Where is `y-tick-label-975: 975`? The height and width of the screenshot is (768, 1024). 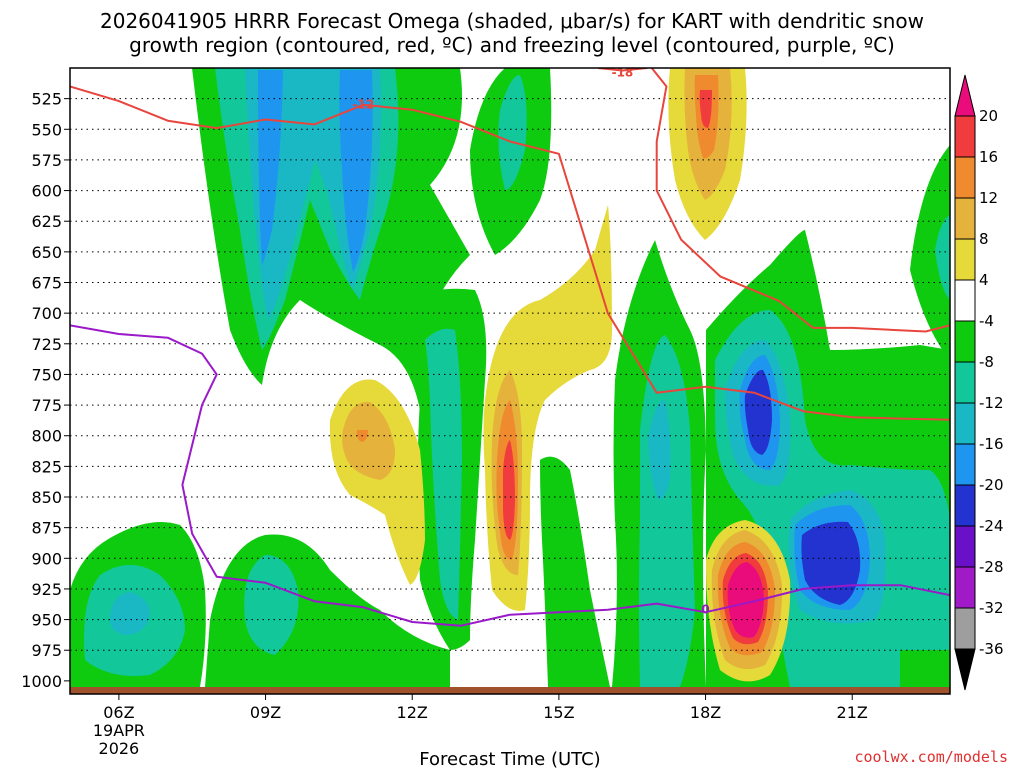
y-tick-label-975: 975 is located at coordinates (46, 650).